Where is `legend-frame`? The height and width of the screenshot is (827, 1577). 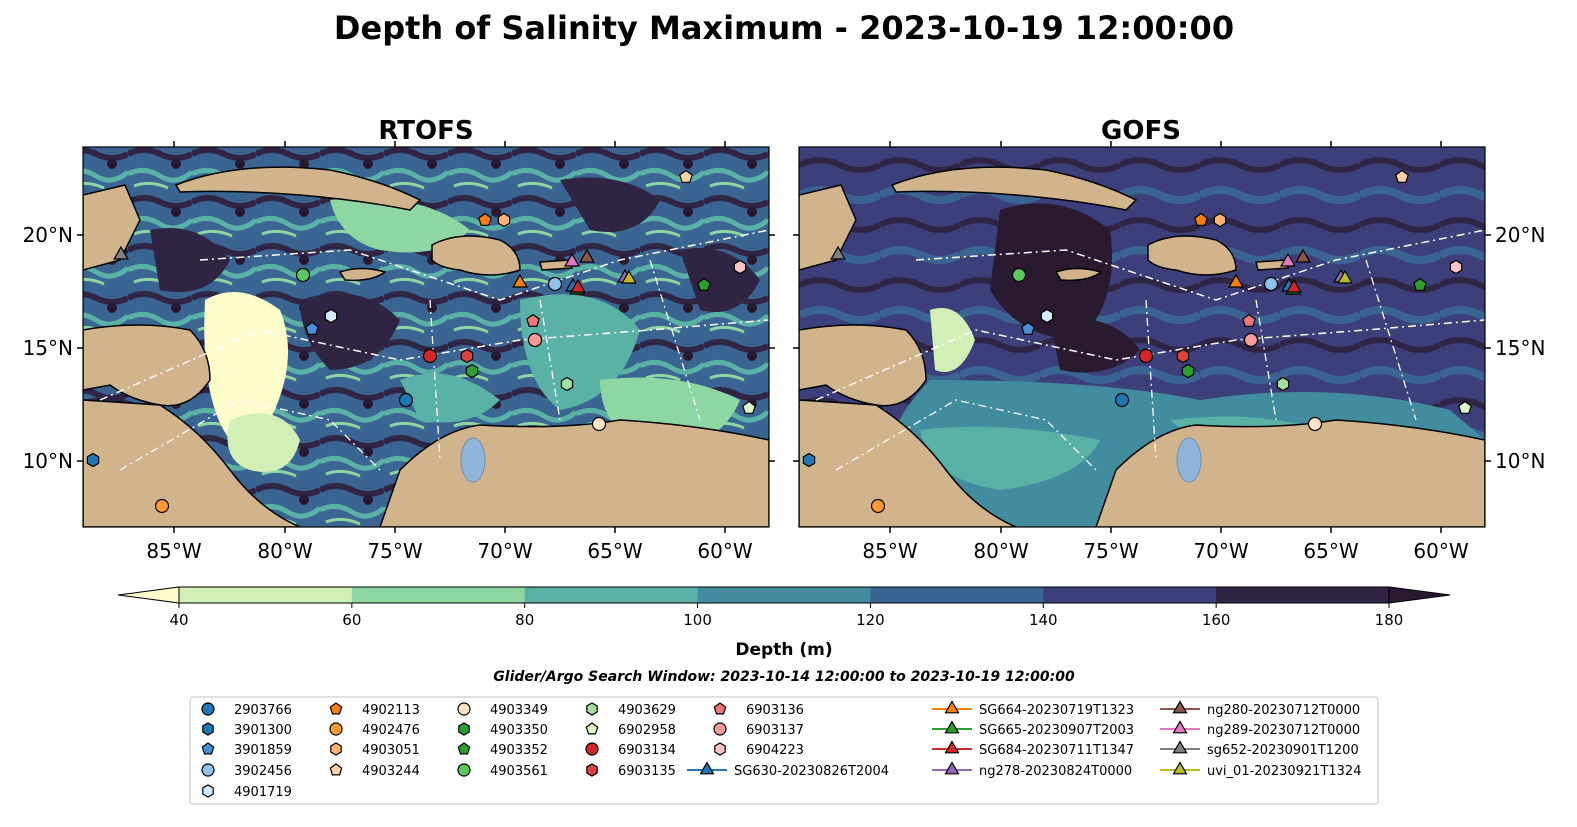 legend-frame is located at coordinates (784, 750).